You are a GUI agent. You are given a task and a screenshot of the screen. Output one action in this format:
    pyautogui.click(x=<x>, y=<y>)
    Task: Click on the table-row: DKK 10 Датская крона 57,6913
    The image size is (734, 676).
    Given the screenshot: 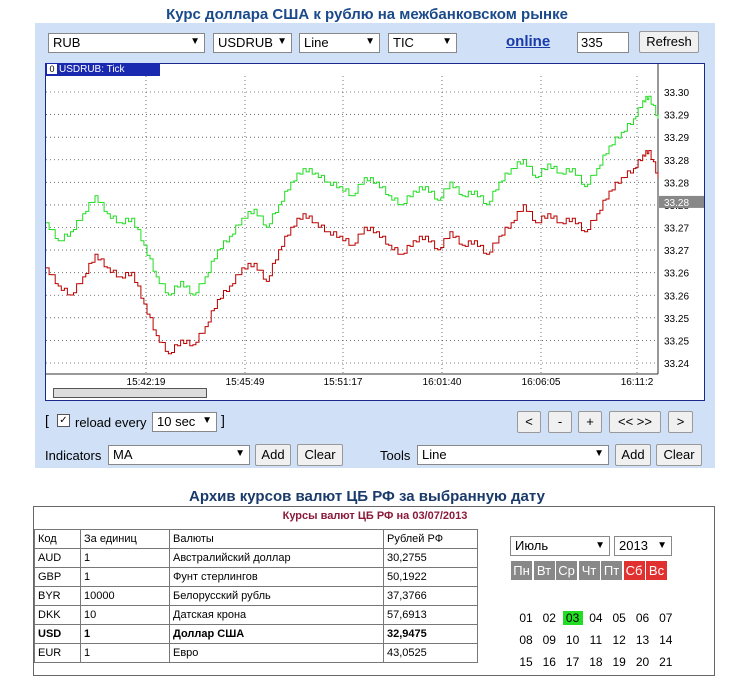 What is the action you would take?
    pyautogui.click(x=256, y=615)
    